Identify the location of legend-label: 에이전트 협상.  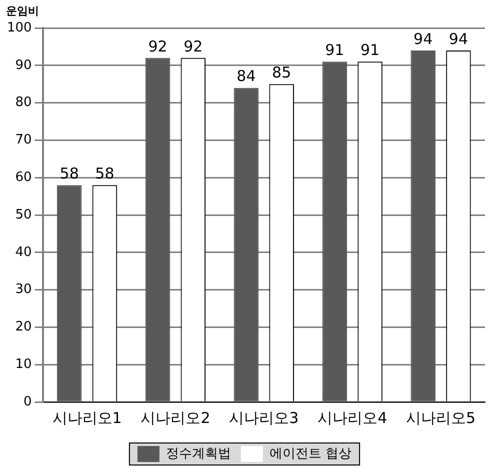
(310, 454).